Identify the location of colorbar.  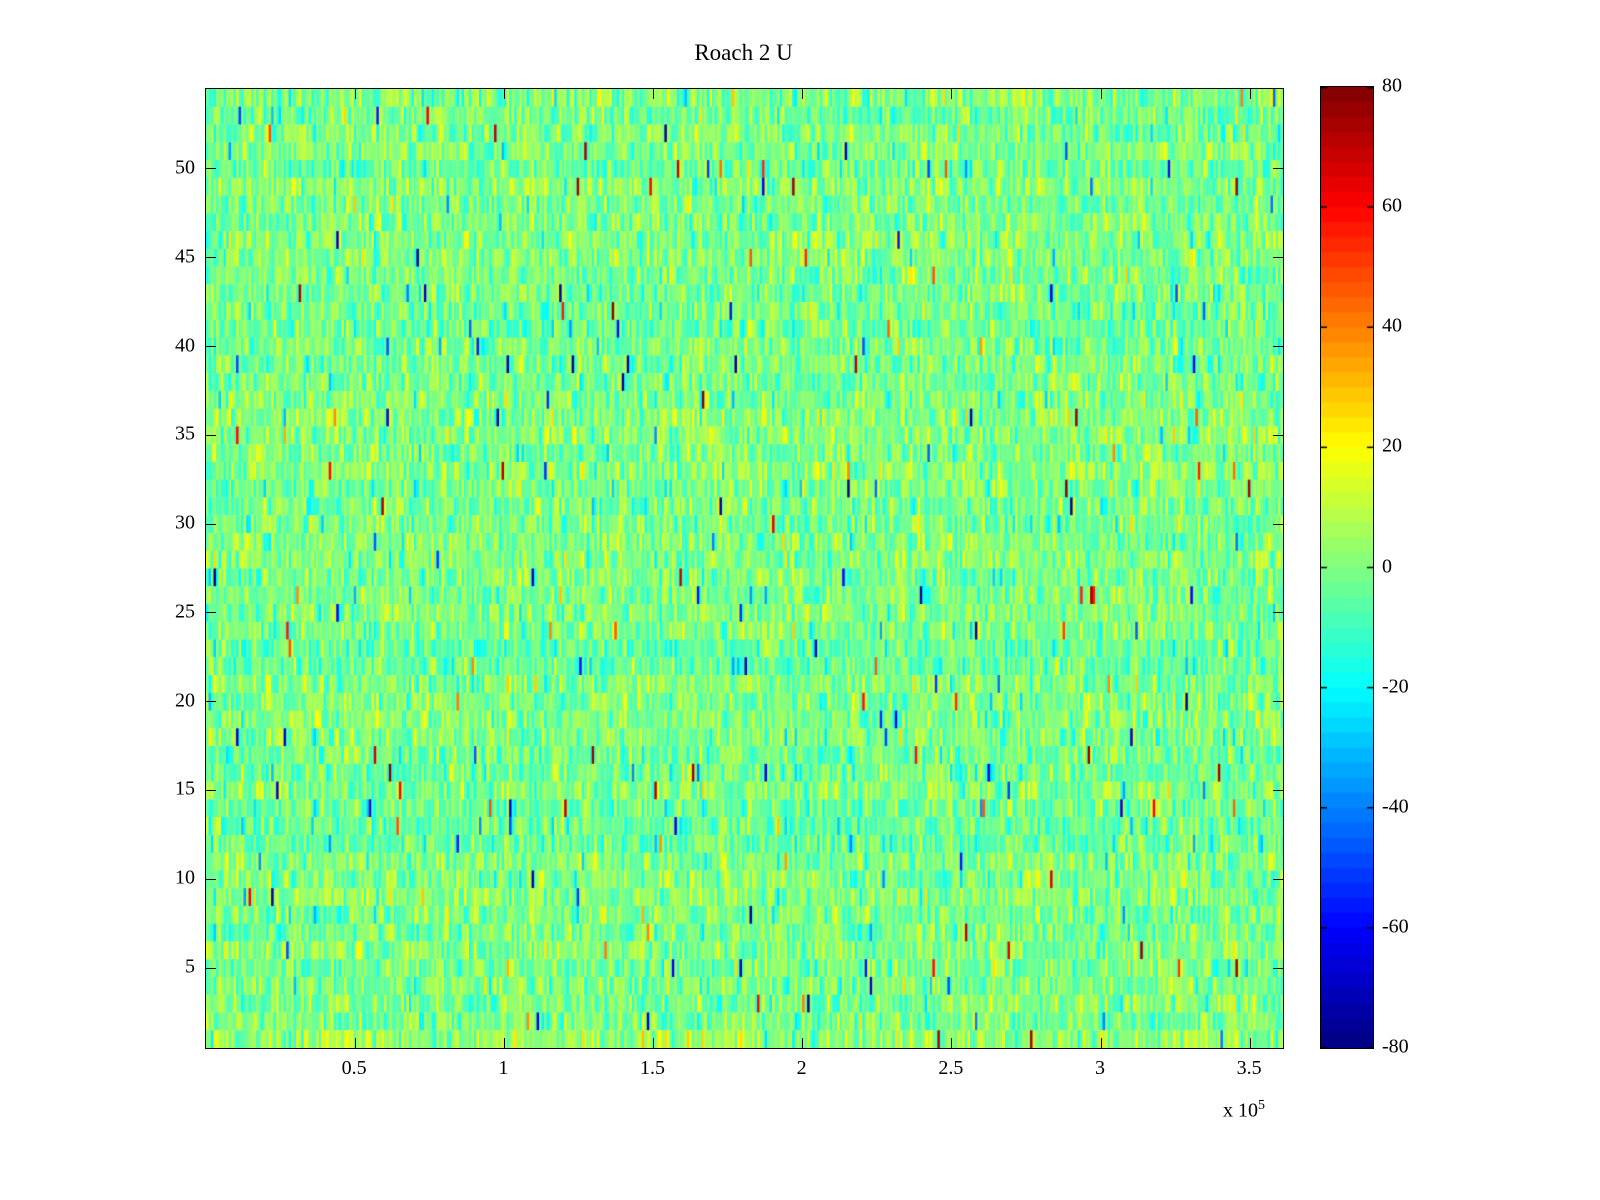
(1347, 567).